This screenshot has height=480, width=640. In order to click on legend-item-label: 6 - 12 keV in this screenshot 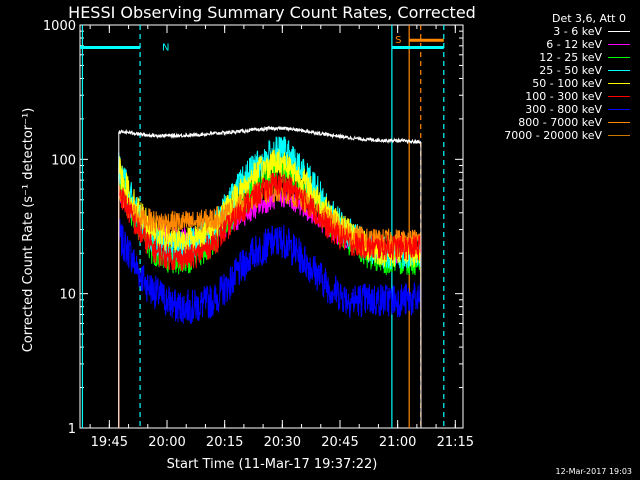, I will do `click(574, 44)`.